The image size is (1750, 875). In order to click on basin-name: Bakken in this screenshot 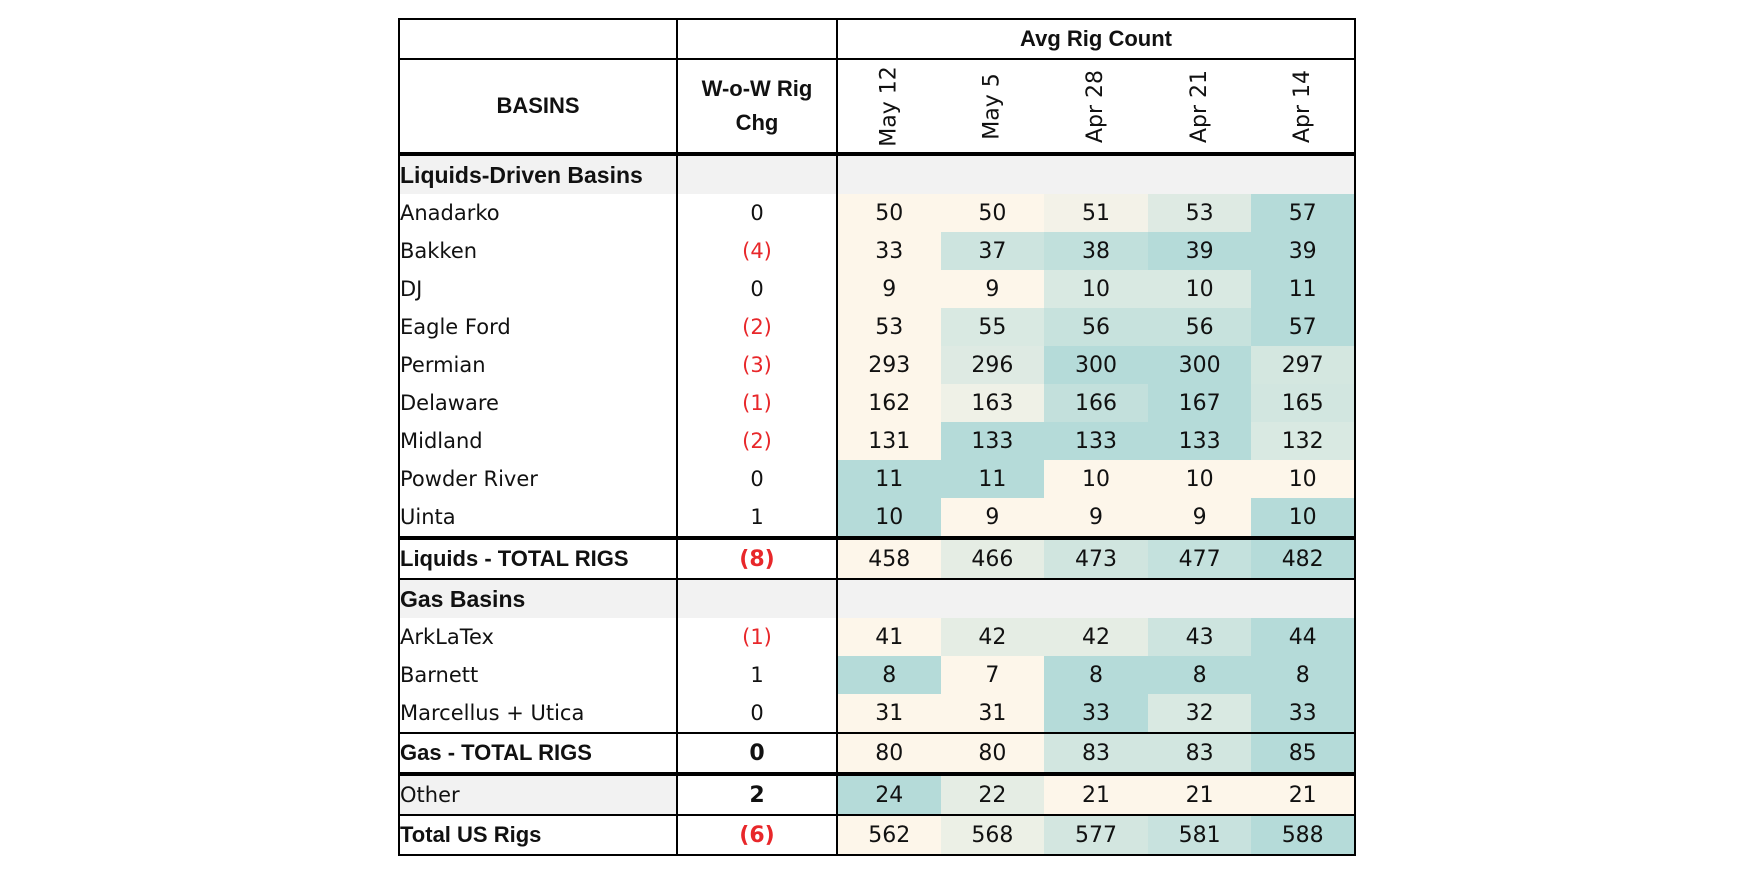, I will do `click(538, 251)`.